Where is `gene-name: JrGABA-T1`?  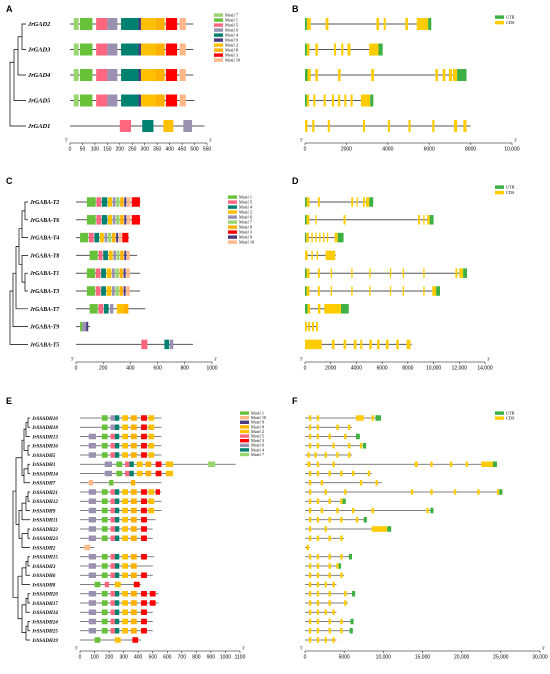
gene-name: JrGABA-T1 is located at coordinates (44, 274).